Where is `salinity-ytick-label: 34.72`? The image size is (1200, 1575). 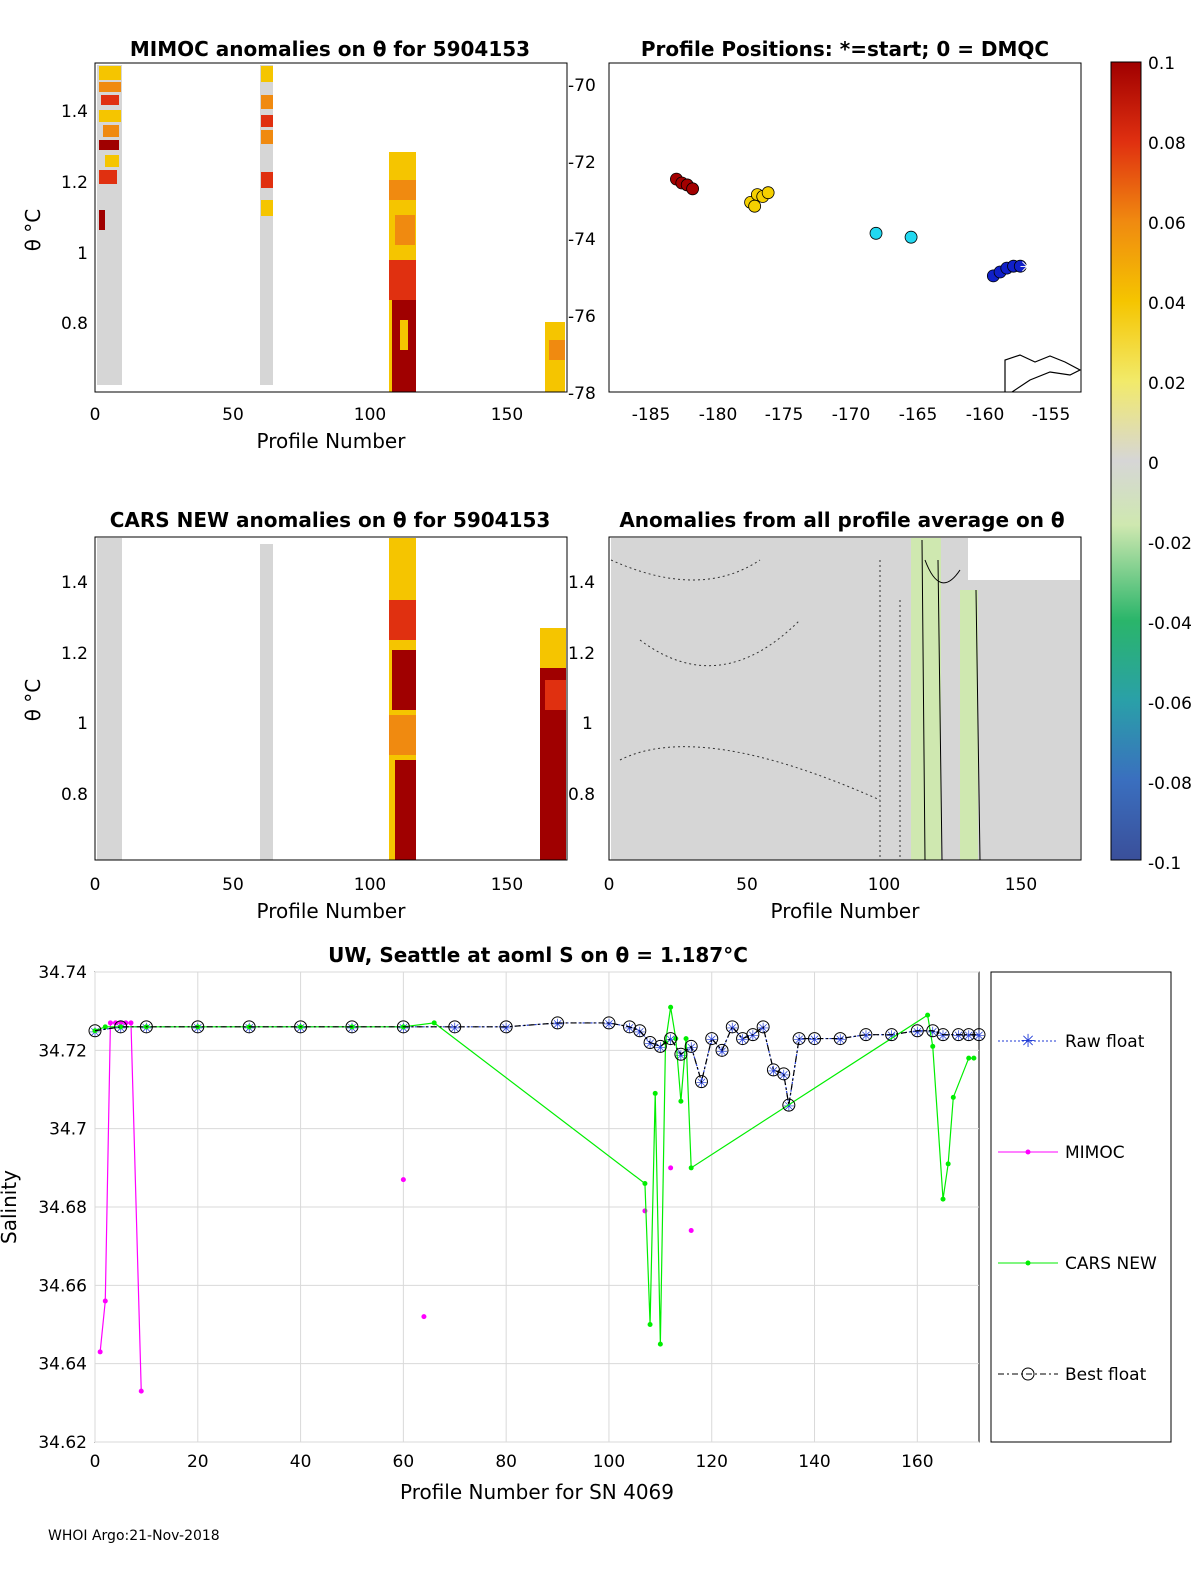
salinity-ytick-label: 34.72 is located at coordinates (62, 1051).